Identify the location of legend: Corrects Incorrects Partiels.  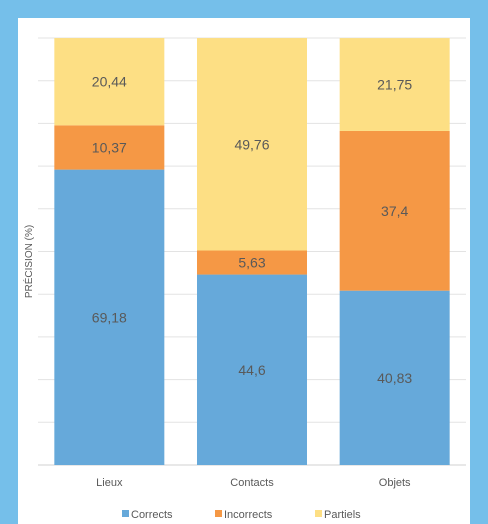
(241, 515).